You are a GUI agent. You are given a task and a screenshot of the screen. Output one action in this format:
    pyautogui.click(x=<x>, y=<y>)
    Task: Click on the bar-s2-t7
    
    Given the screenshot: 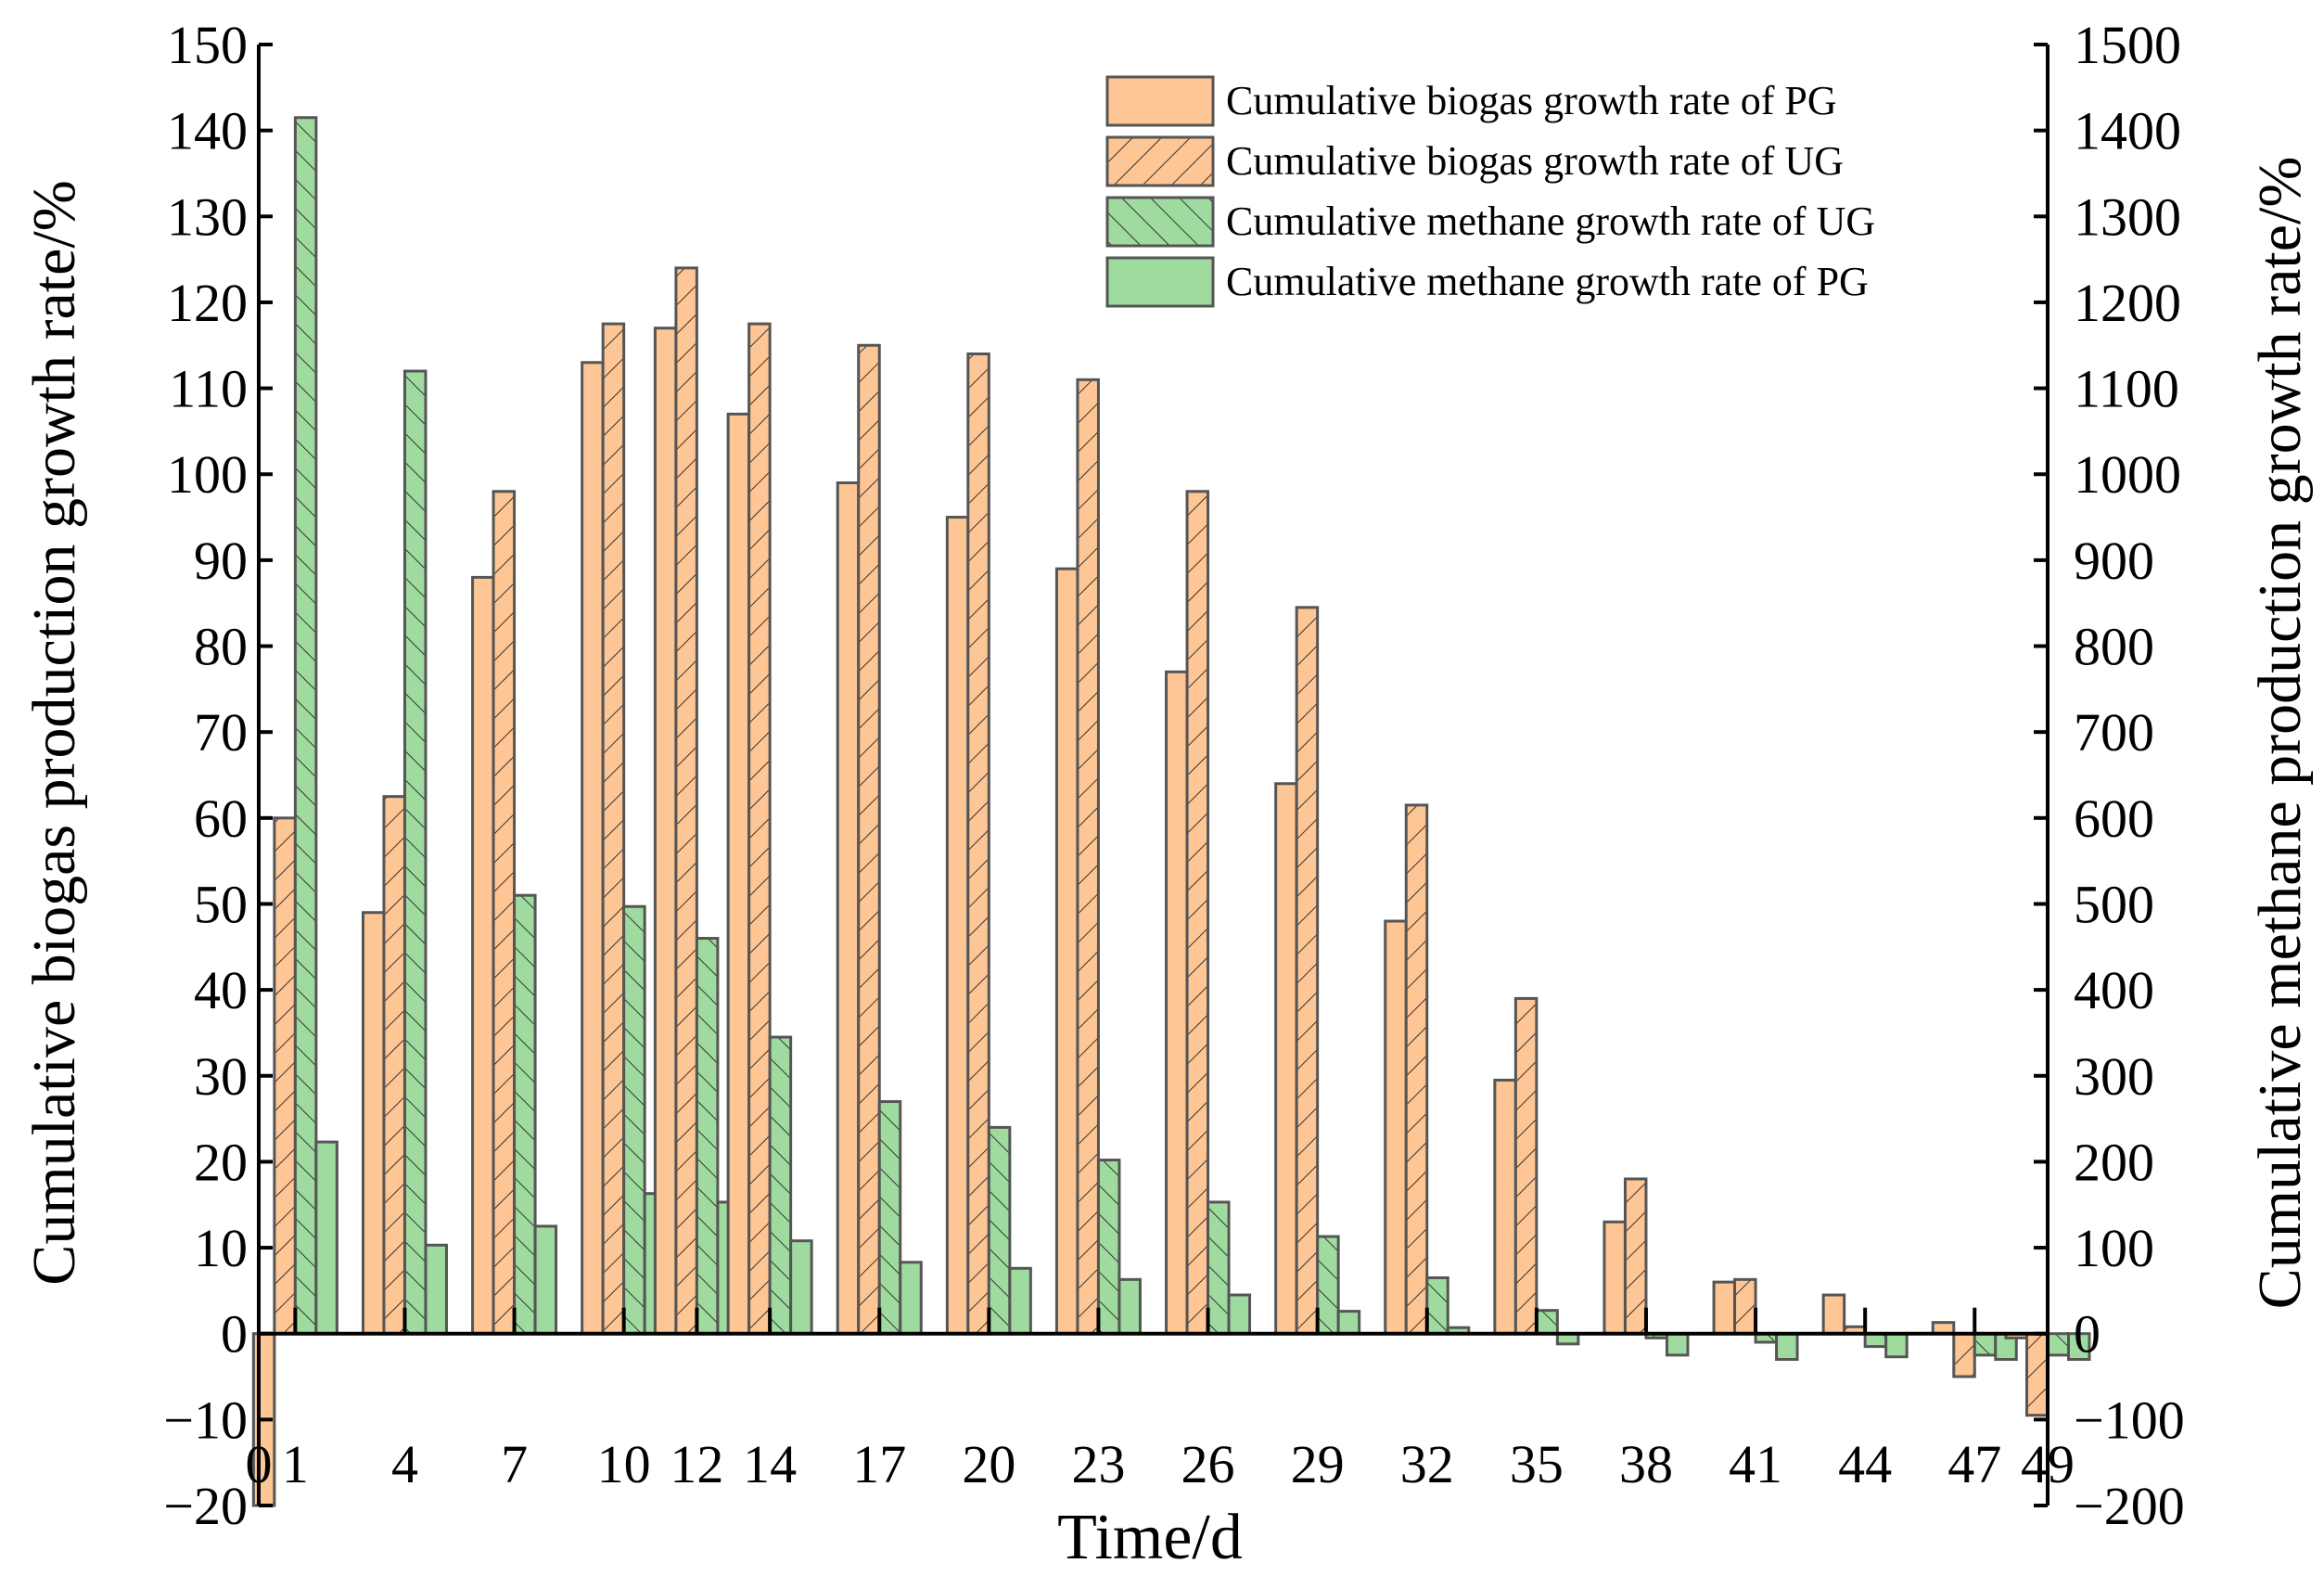 What is the action you would take?
    pyautogui.click(x=504, y=913)
    